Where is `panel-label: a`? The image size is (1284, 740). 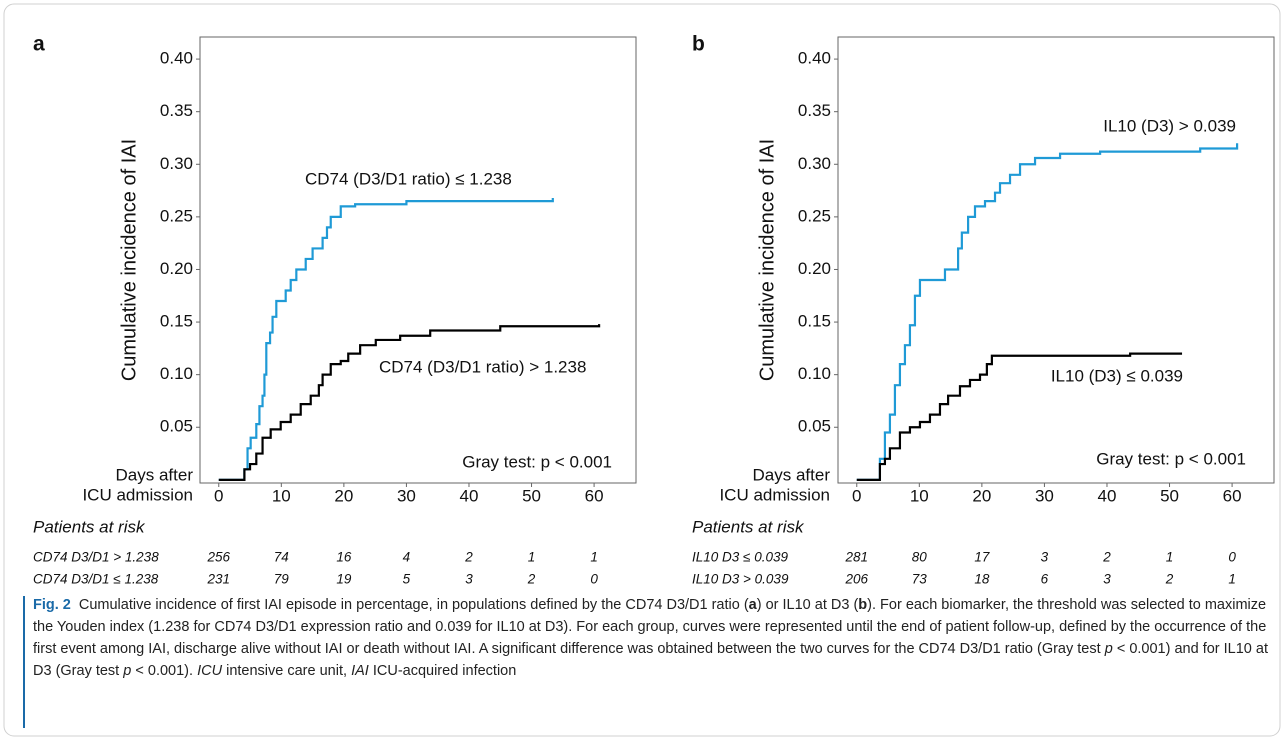 panel-label: a is located at coordinates (39, 44).